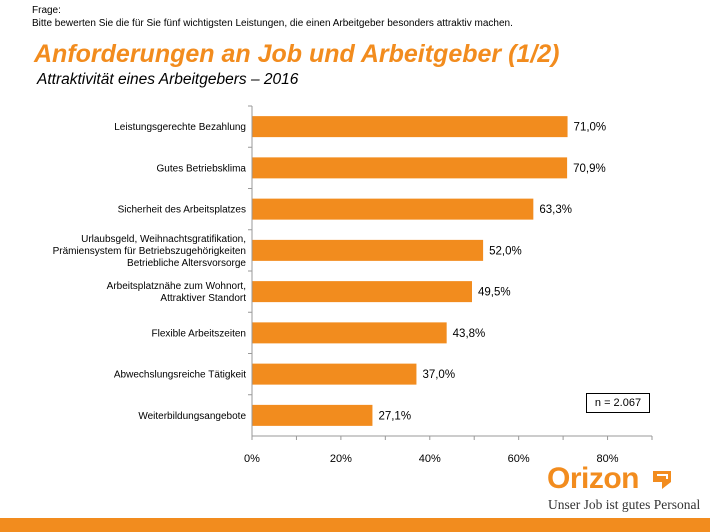  What do you see at coordinates (203, 298) in the screenshot?
I see `category-label: Attraktiver Standort` at bounding box center [203, 298].